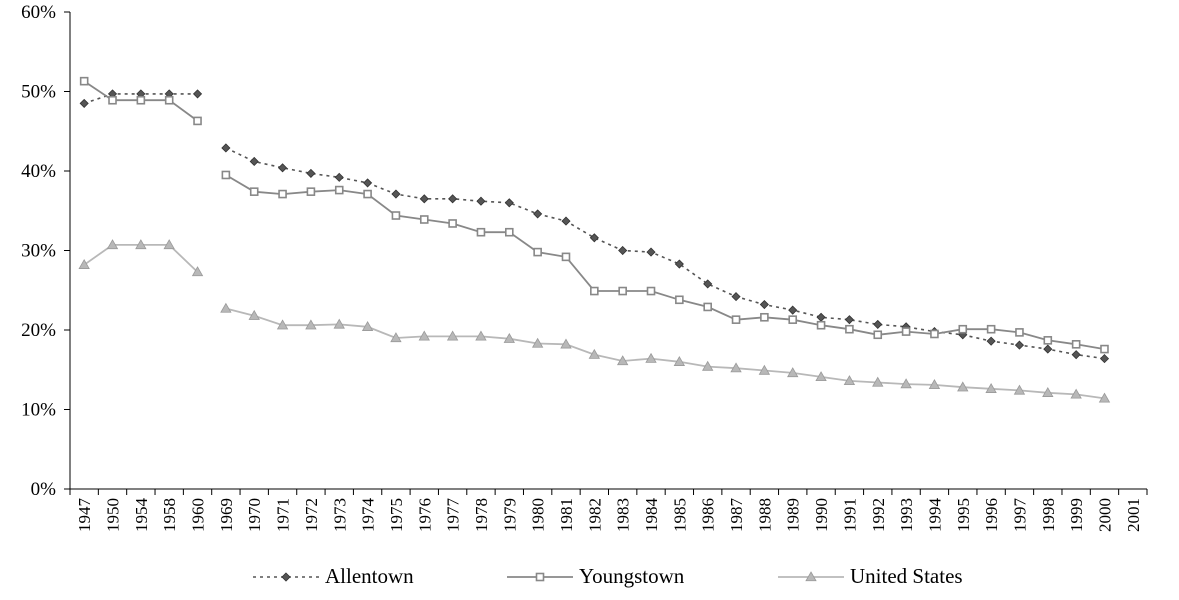 The image size is (1179, 600). What do you see at coordinates (38, 12) in the screenshot?
I see `y-tick-label: 60%` at bounding box center [38, 12].